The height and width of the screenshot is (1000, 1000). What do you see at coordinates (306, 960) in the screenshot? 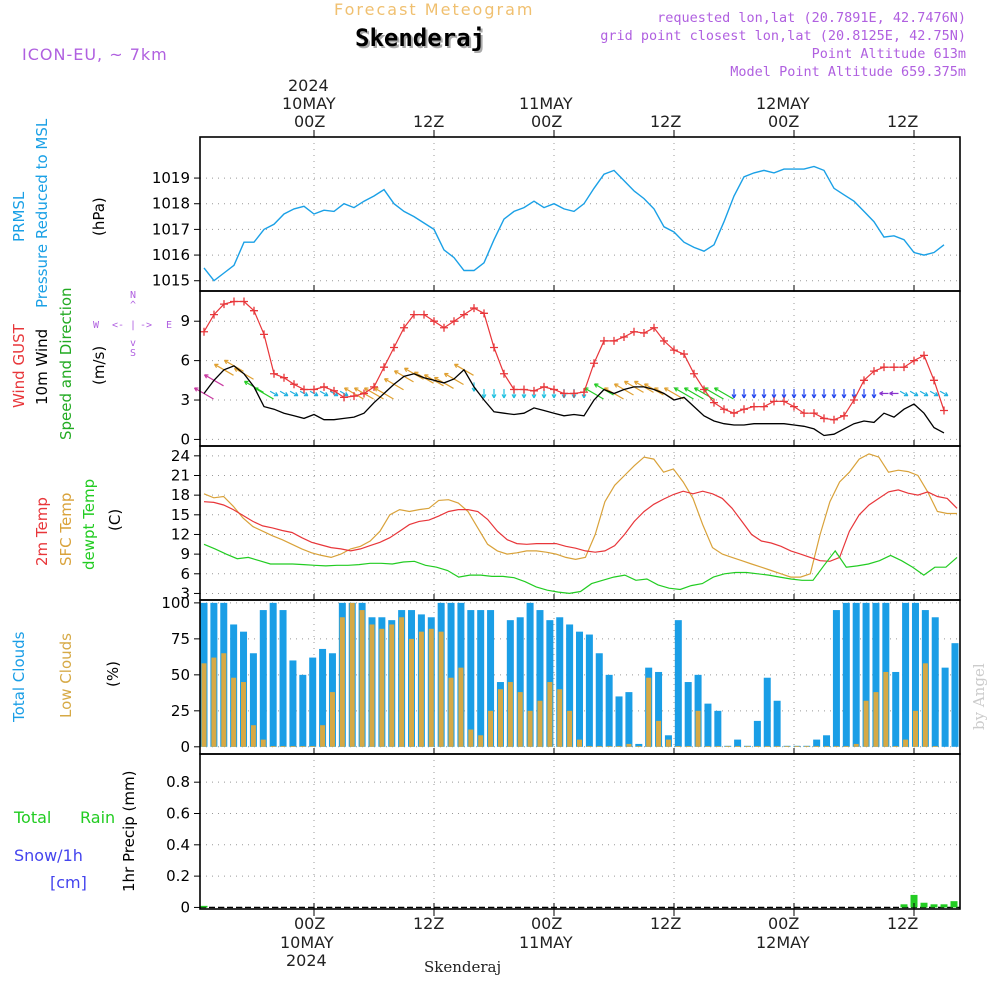
I see `bottom-year-label: 2024` at bounding box center [306, 960].